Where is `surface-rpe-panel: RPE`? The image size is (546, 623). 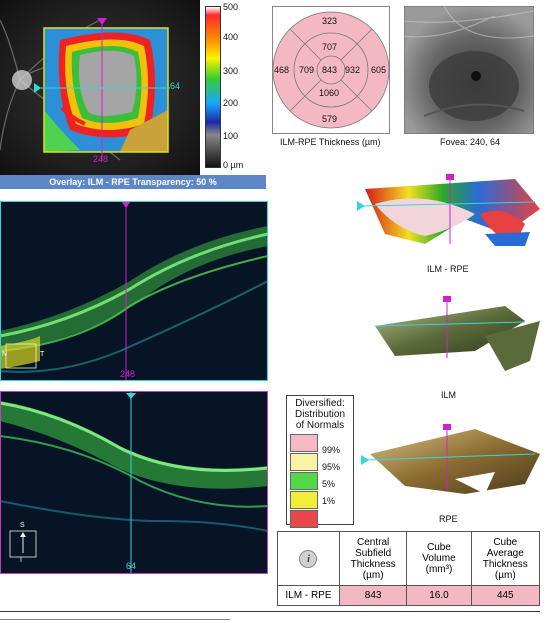
surface-rpe-panel: RPE is located at coordinates (450, 474).